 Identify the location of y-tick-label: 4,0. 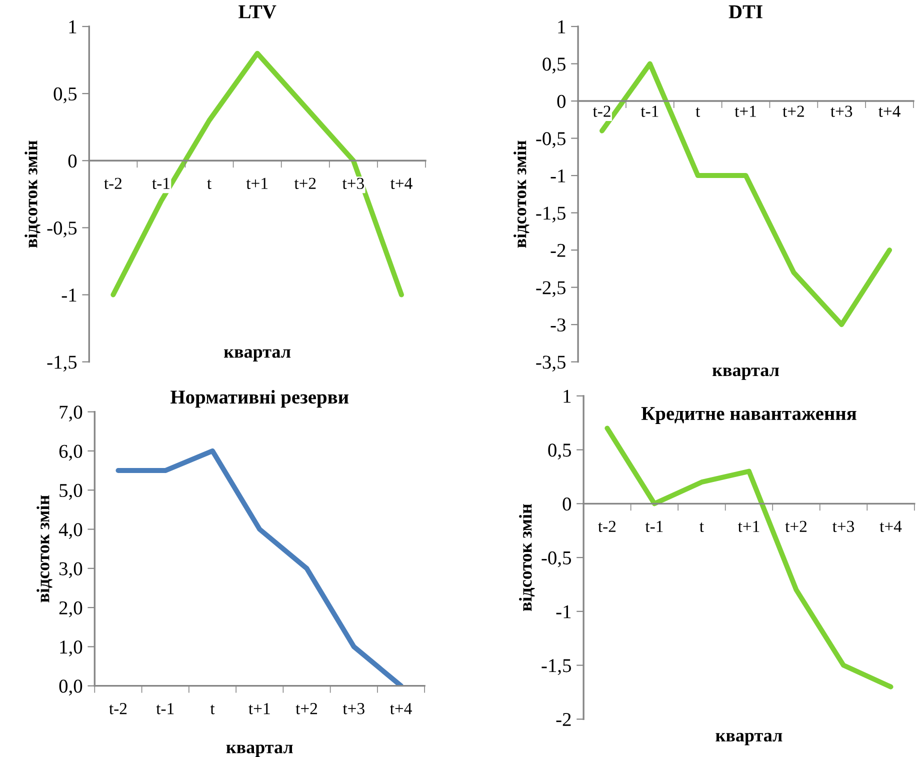
(70, 531).